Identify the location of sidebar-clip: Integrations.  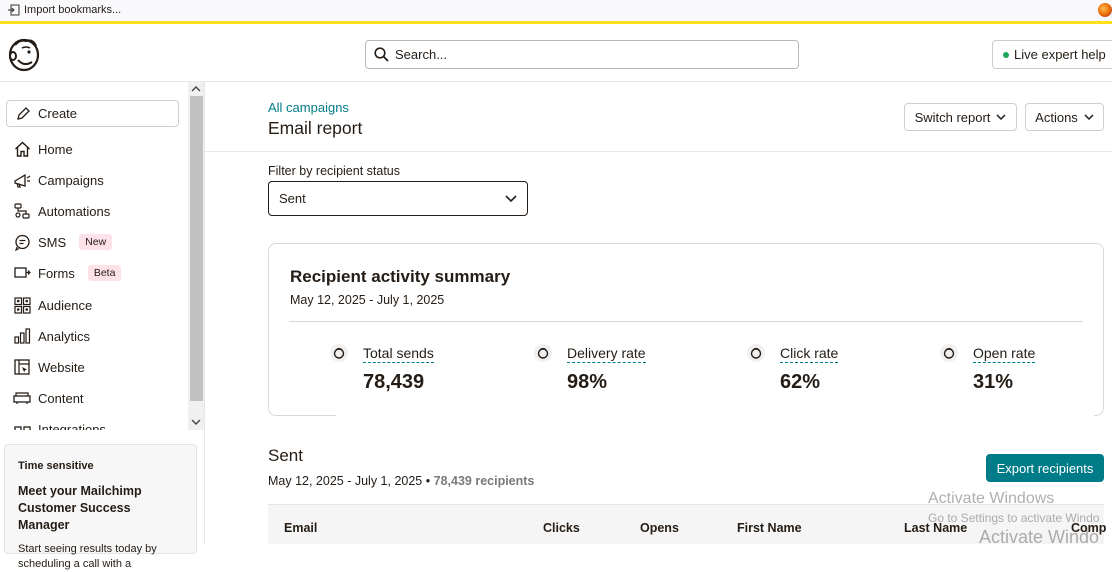
(94, 422).